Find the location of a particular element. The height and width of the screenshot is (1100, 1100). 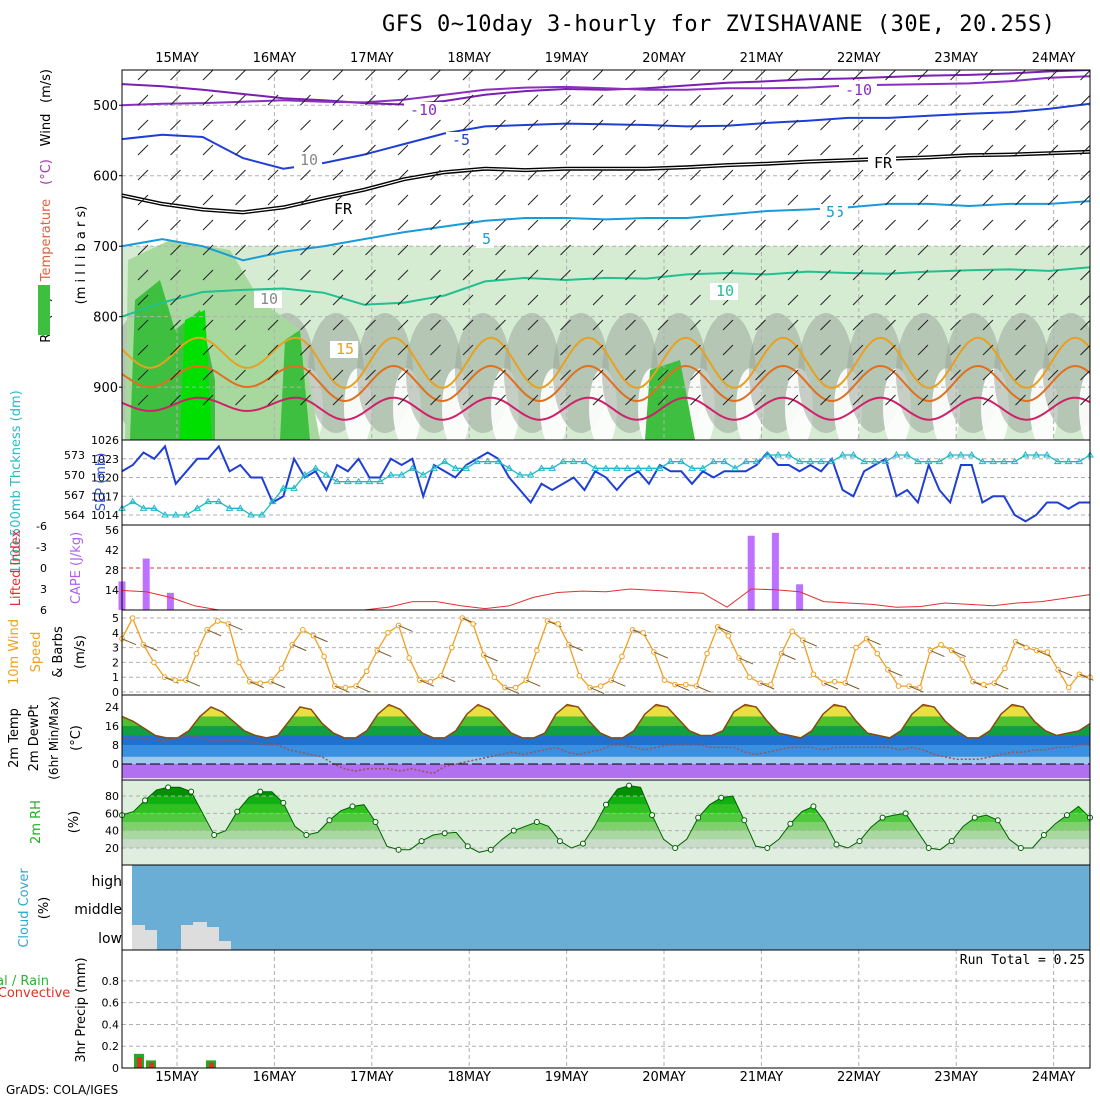

rh-axis-label1: 2m RH is located at coordinates (36, 822).